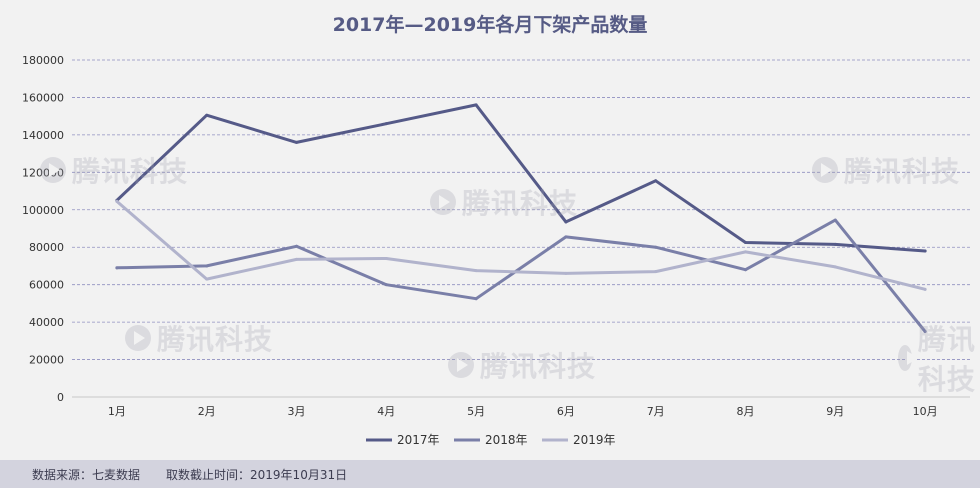 This screenshot has height=488, width=980. What do you see at coordinates (207, 411) in the screenshot?
I see `x-tick-label: 2月` at bounding box center [207, 411].